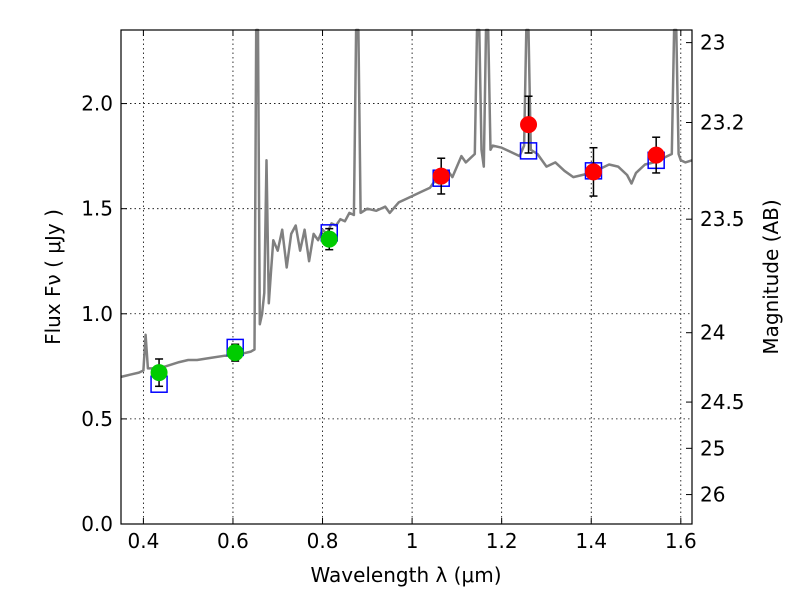 The image size is (800, 600). I want to click on y-tick-label: 0.5, so click(97, 419).